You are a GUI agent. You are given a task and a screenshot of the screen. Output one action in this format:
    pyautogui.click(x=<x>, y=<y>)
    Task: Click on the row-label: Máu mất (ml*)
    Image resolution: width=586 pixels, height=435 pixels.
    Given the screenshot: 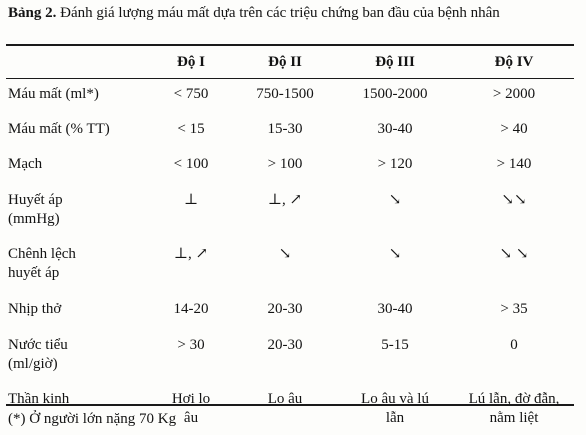 What is the action you would take?
    pyautogui.click(x=53, y=94)
    